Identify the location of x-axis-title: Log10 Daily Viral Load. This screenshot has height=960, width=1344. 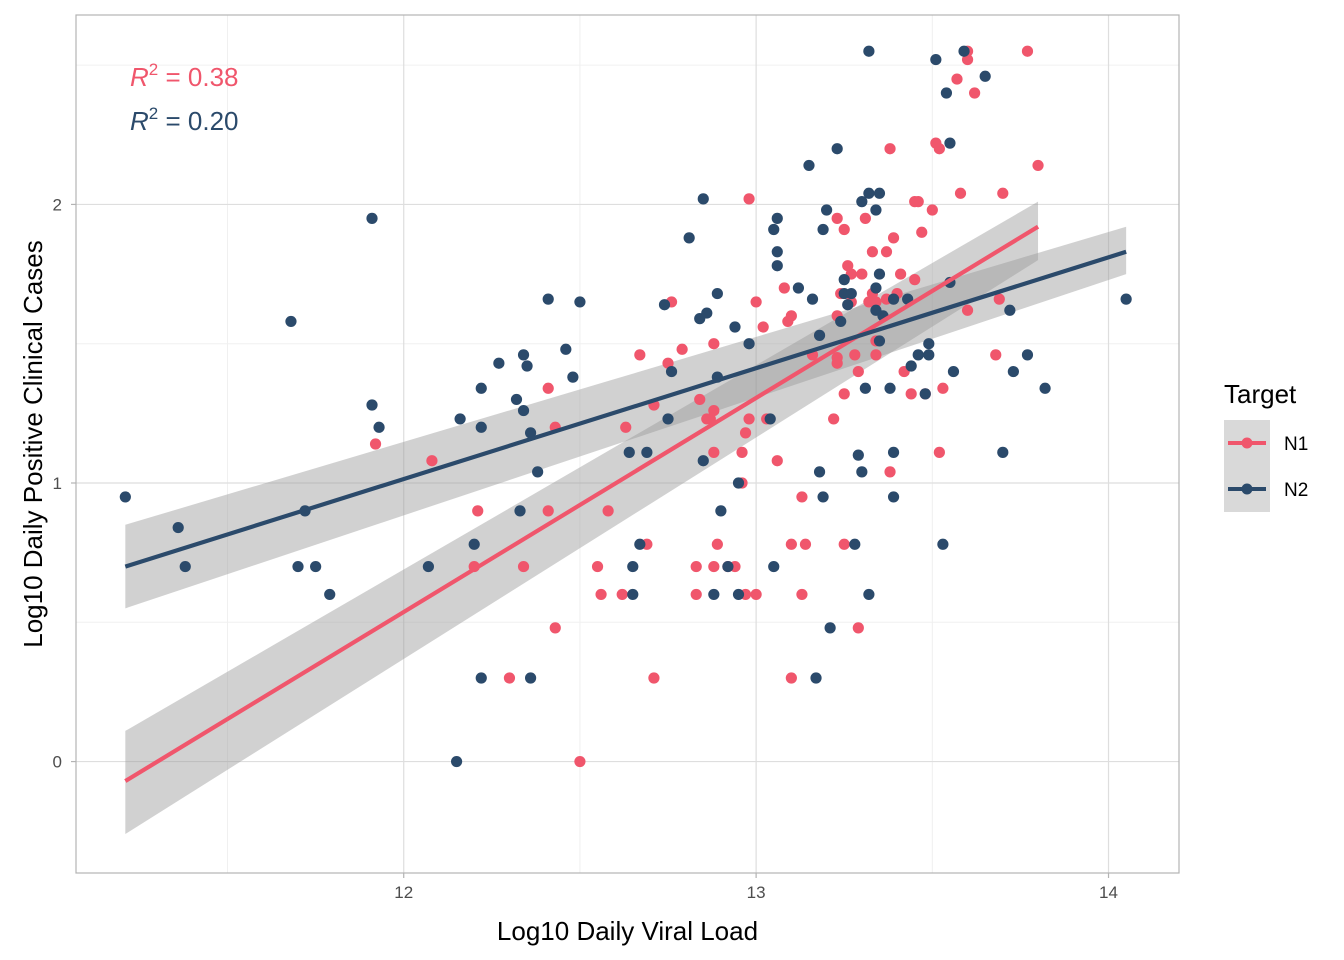
(627, 931).